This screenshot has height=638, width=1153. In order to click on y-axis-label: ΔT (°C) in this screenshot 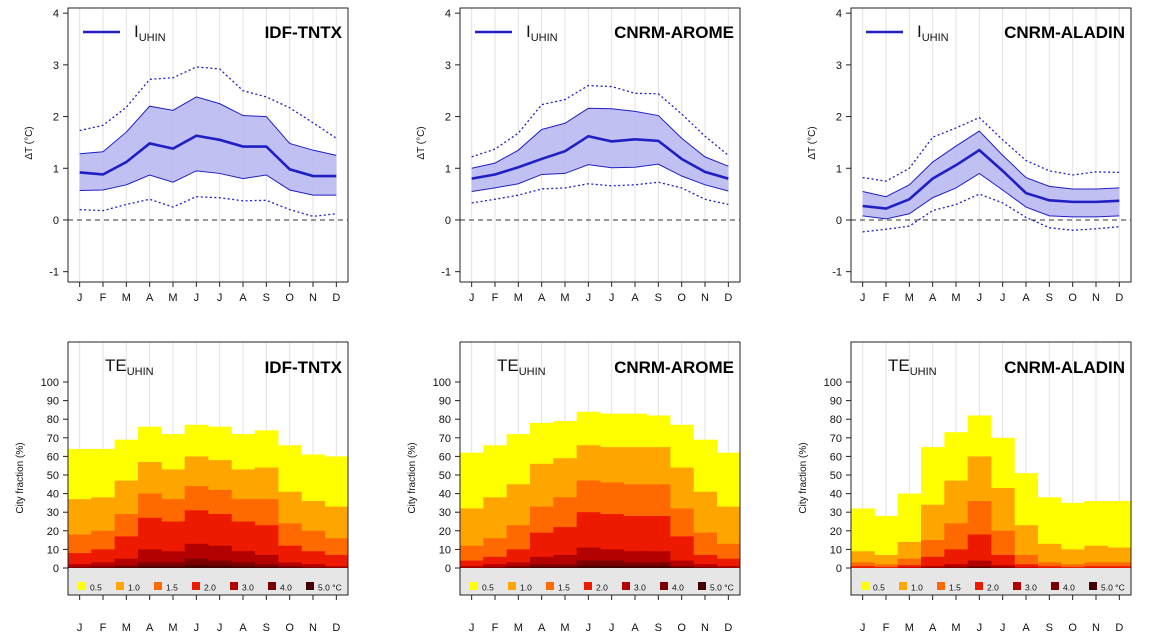, I will do `click(421, 142)`.